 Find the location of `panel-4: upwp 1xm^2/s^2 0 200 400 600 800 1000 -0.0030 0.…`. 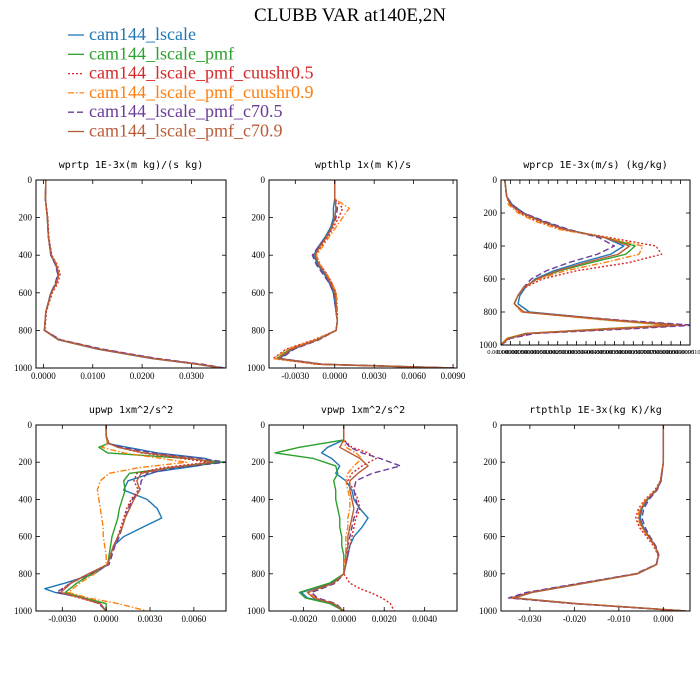

panel-4: upwp 1xm^2/s^2 0 200 400 600 800 1000 -0.0030 0.… is located at coordinates (120, 514).